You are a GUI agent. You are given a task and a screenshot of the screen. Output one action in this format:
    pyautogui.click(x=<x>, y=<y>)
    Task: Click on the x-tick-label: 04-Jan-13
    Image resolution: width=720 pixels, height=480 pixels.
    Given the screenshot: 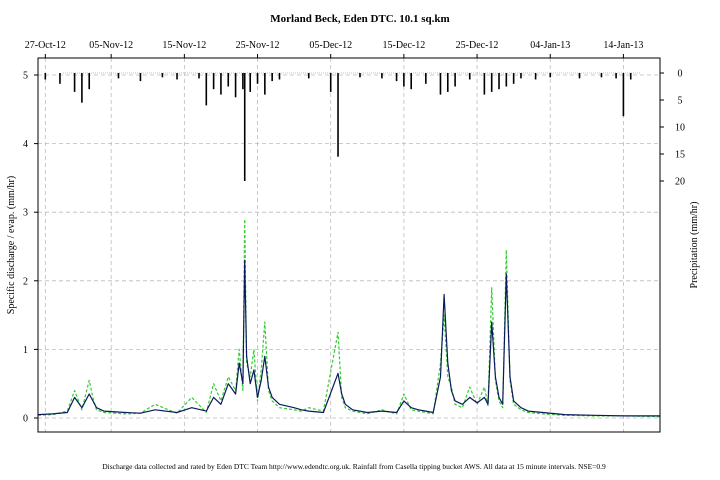 What is the action you would take?
    pyautogui.click(x=550, y=45)
    